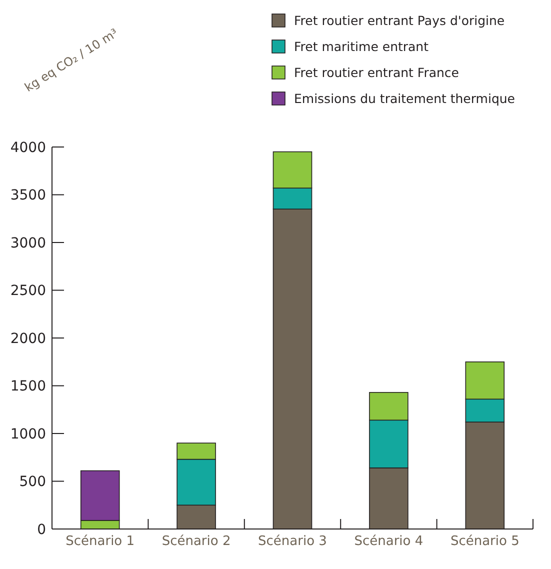  Describe the element at coordinates (377, 72) in the screenshot. I see `legend-label: Fret routier entrant France` at that location.